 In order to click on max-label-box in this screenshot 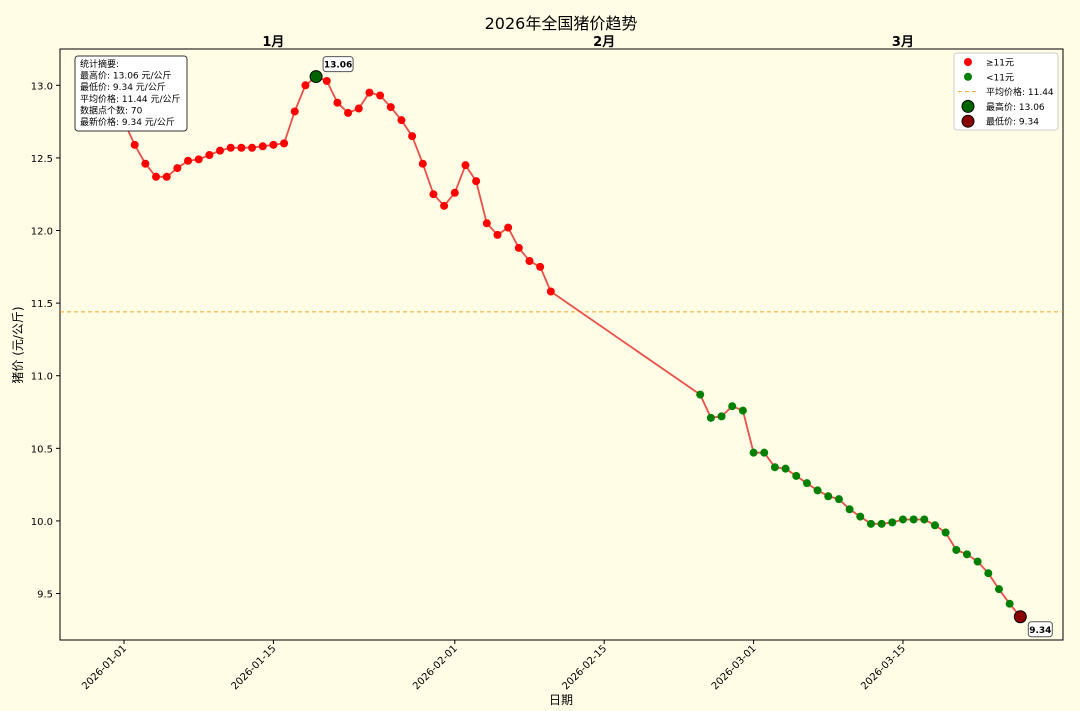, I will do `click(338, 64)`.